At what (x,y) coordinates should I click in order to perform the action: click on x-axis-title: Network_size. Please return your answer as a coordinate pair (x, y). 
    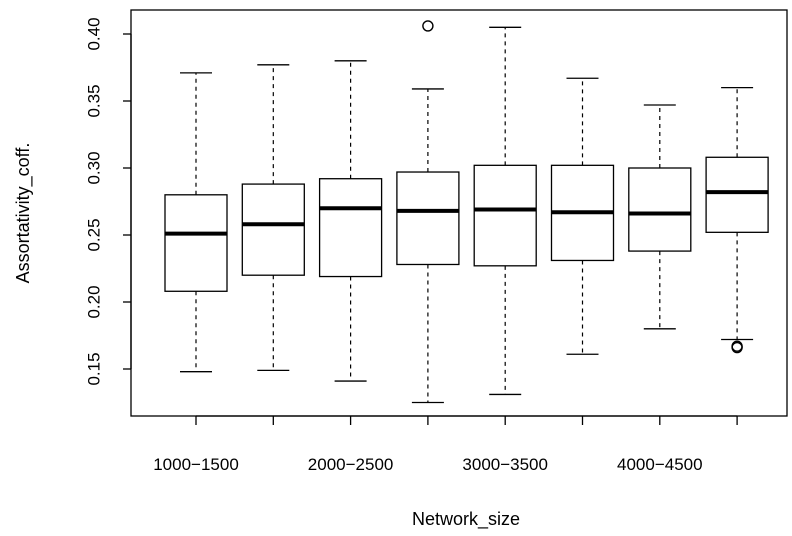
    Looking at the image, I should click on (466, 519).